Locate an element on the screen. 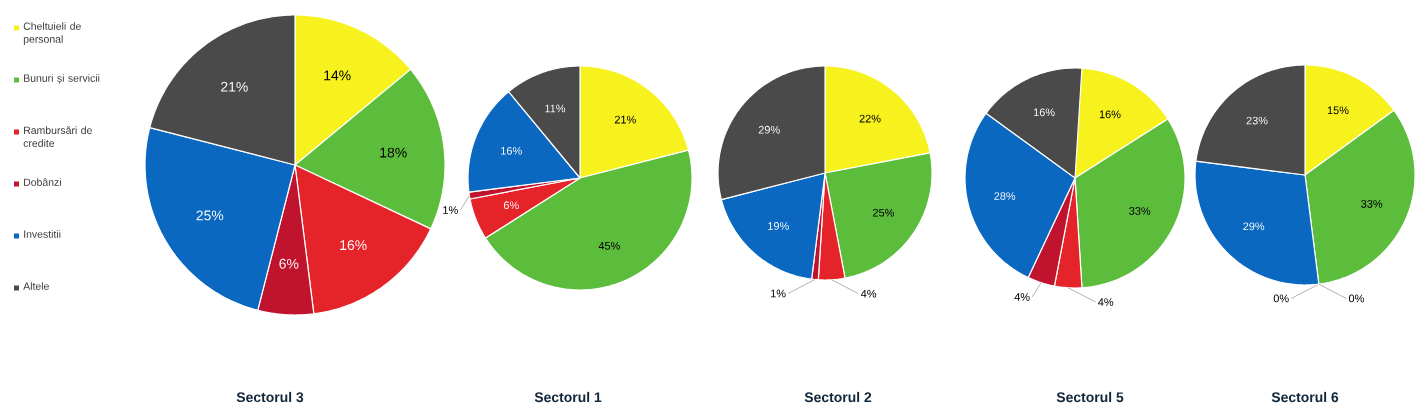  legend-label: Cheltuieli de personal is located at coordinates (52, 33).